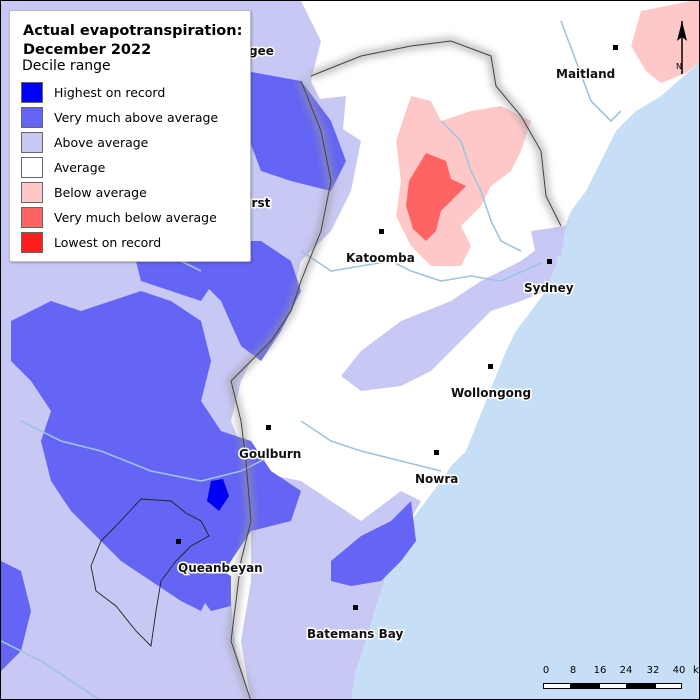 This screenshot has height=700, width=700. I want to click on town-label-goulburn: Goulburn, so click(270, 454).